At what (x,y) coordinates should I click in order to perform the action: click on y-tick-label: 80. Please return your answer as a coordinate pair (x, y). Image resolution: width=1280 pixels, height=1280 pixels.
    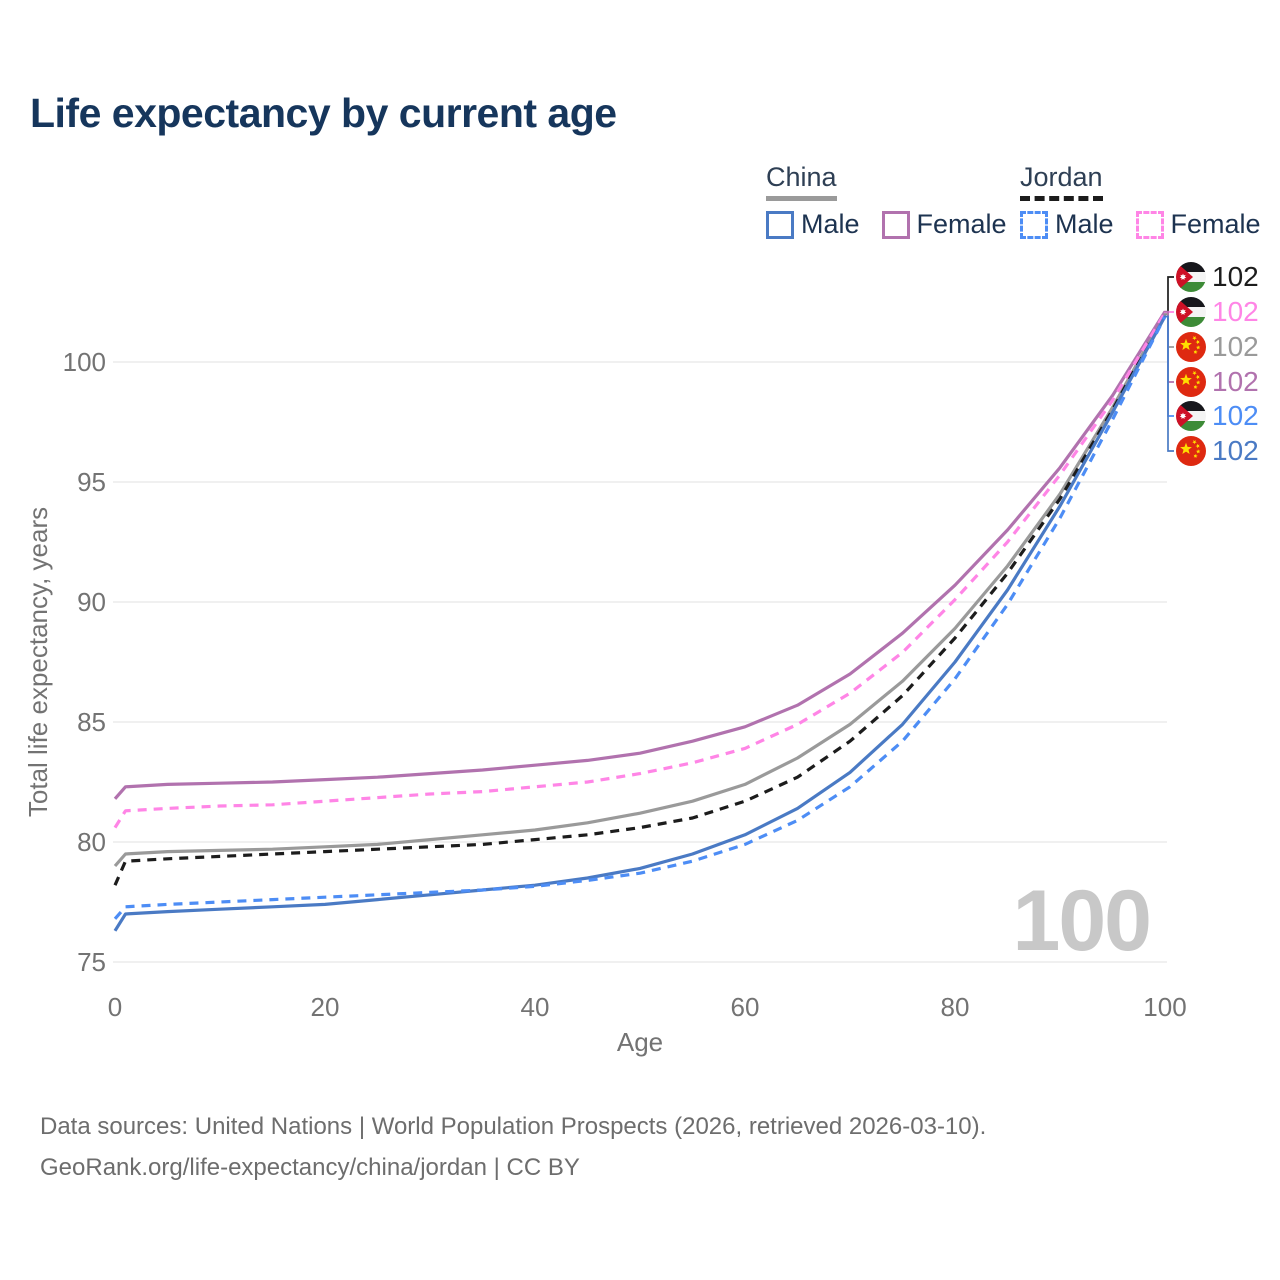
    Looking at the image, I should click on (91, 842).